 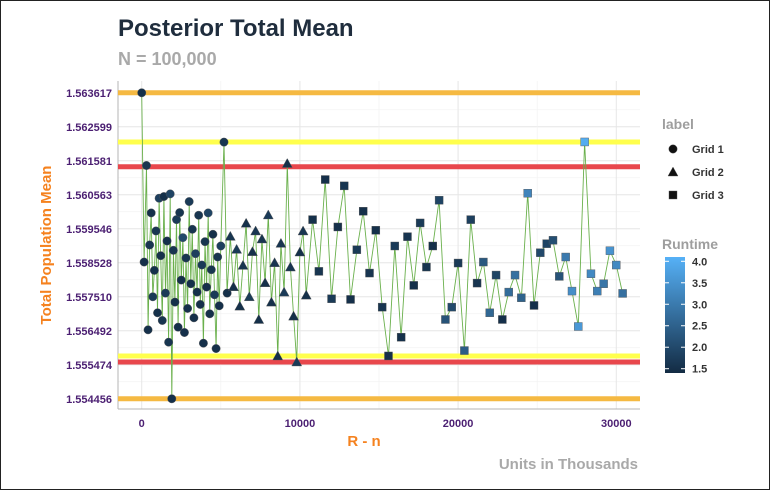 What do you see at coordinates (699, 262) in the screenshot?
I see `colorbar-tick-label: 4.0` at bounding box center [699, 262].